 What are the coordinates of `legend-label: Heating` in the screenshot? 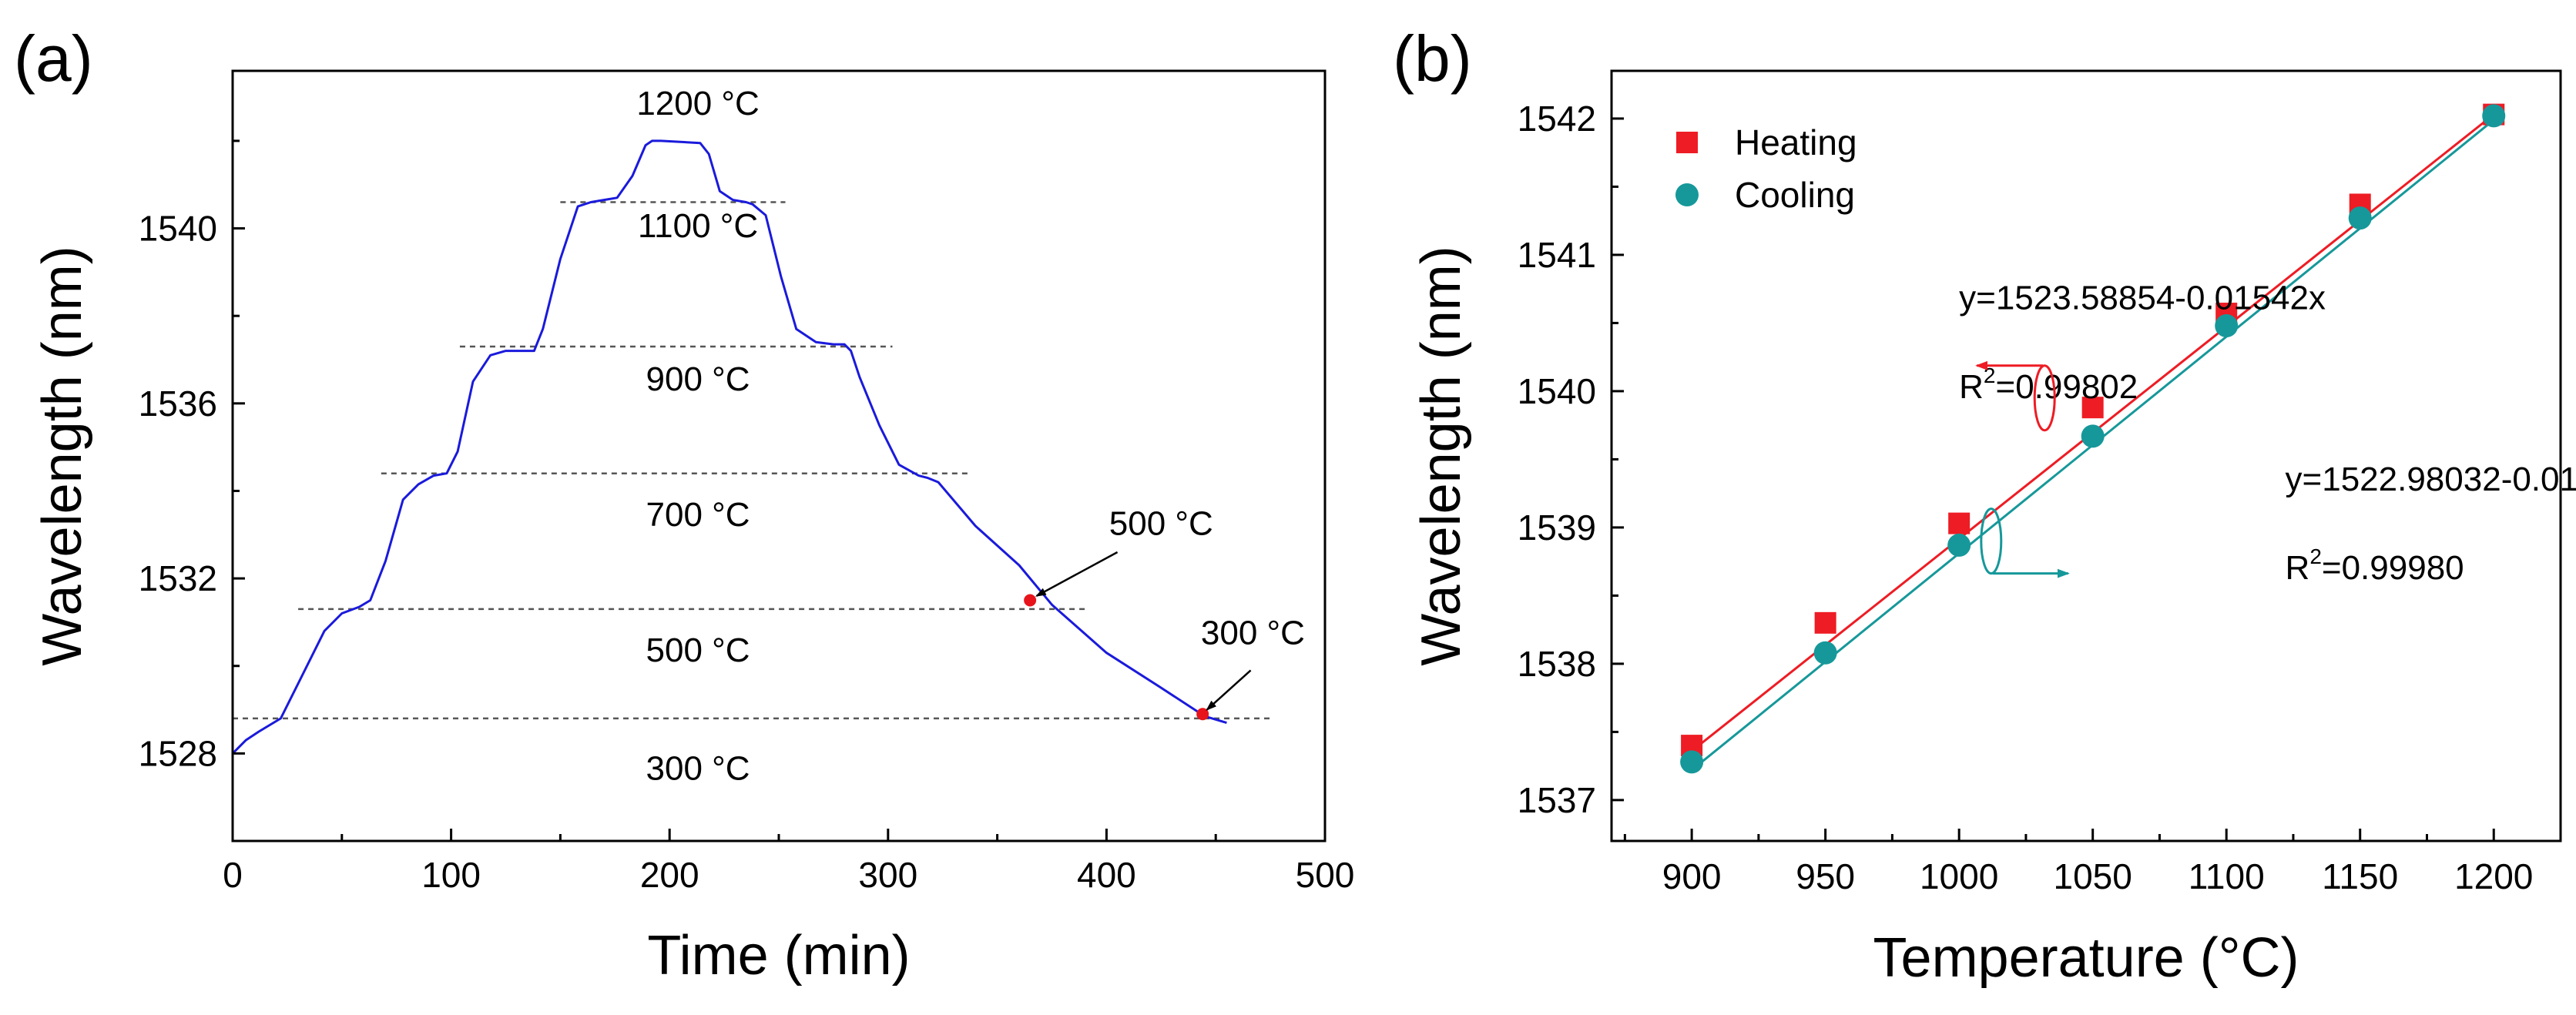 It's located at (1796, 142).